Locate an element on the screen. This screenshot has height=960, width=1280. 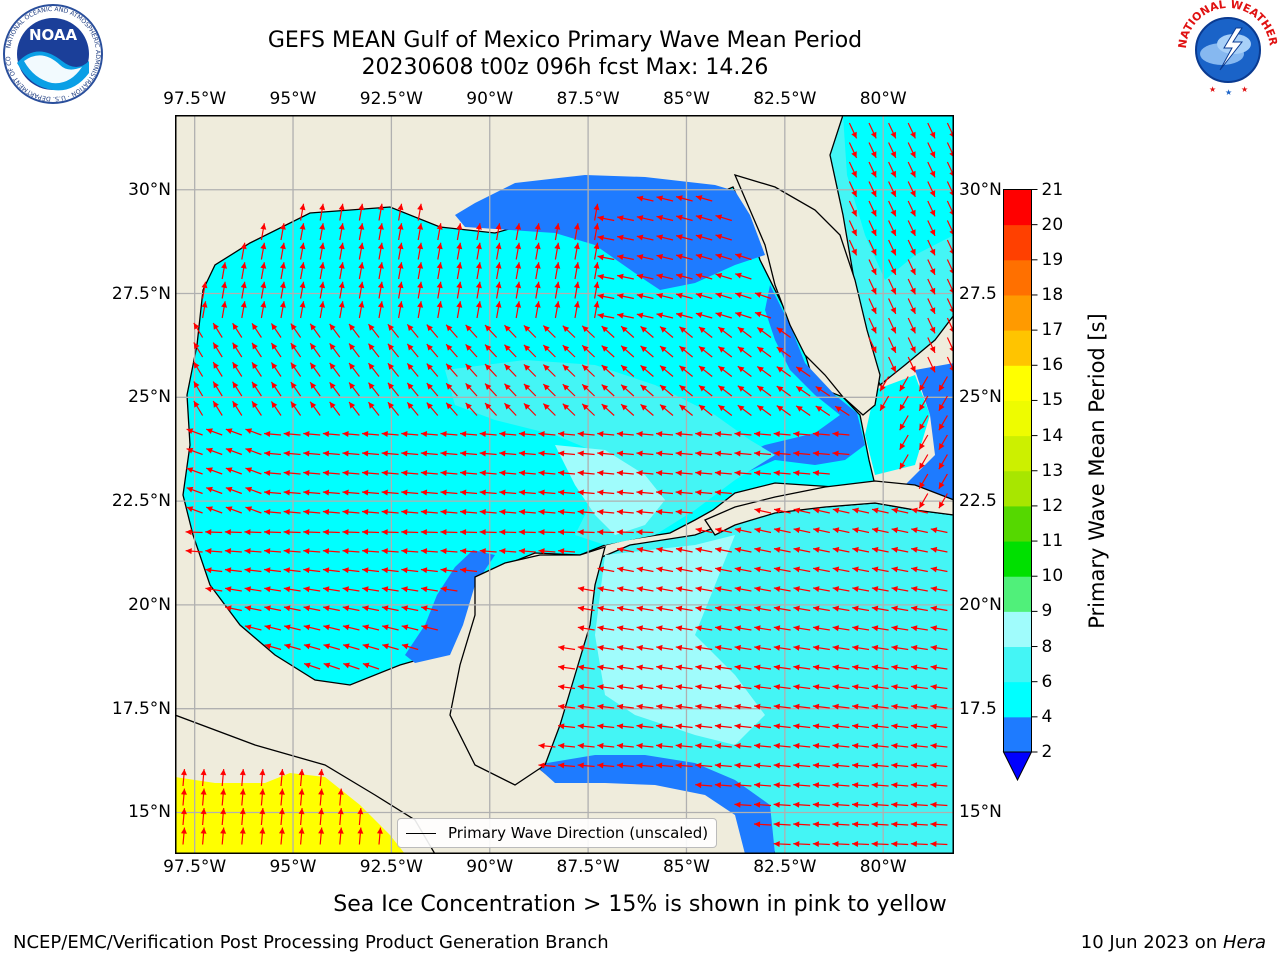
legend-label: Primary Wave Direction (unscaled) is located at coordinates (578, 833).